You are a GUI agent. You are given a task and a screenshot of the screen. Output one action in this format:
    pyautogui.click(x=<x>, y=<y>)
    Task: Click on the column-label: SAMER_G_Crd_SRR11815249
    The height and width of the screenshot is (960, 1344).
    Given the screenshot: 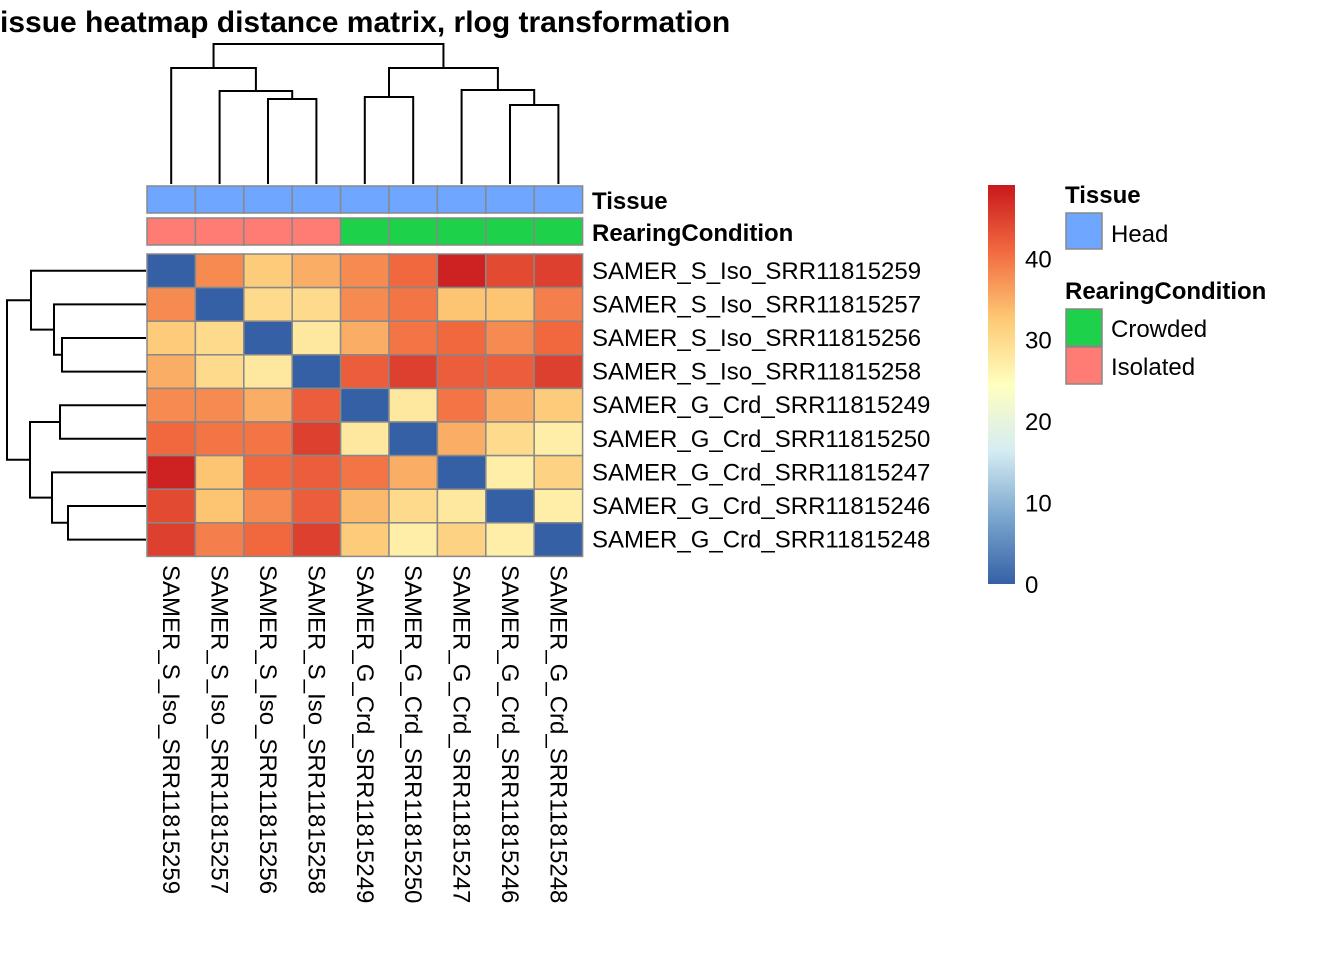 What is the action you would take?
    pyautogui.click(x=364, y=734)
    